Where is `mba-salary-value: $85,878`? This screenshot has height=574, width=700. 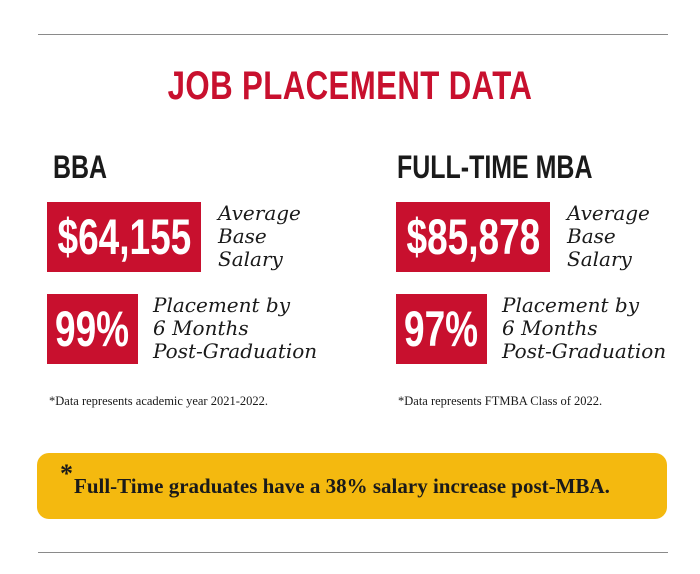 mba-salary-value: $85,878 is located at coordinates (473, 237).